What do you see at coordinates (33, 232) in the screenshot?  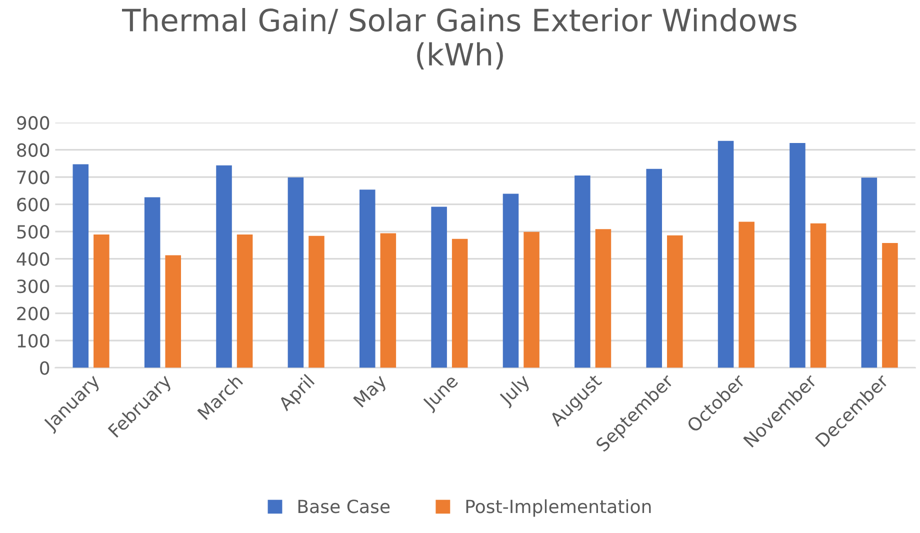 I see `y-tick-label: 500` at bounding box center [33, 232].